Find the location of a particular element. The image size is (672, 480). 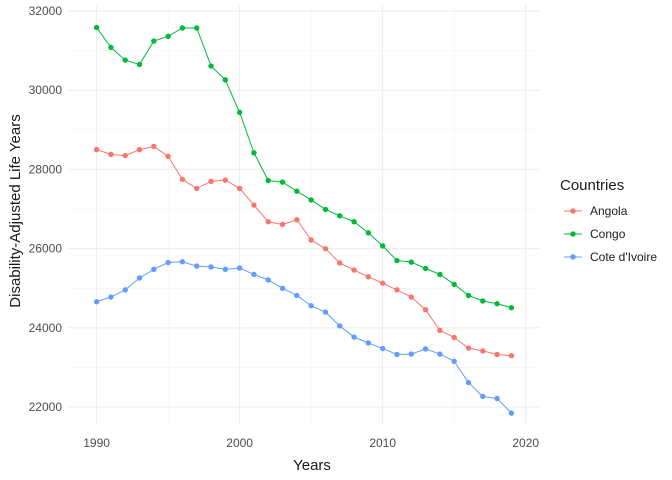

y-tick-label: 26000 is located at coordinates (46, 249).